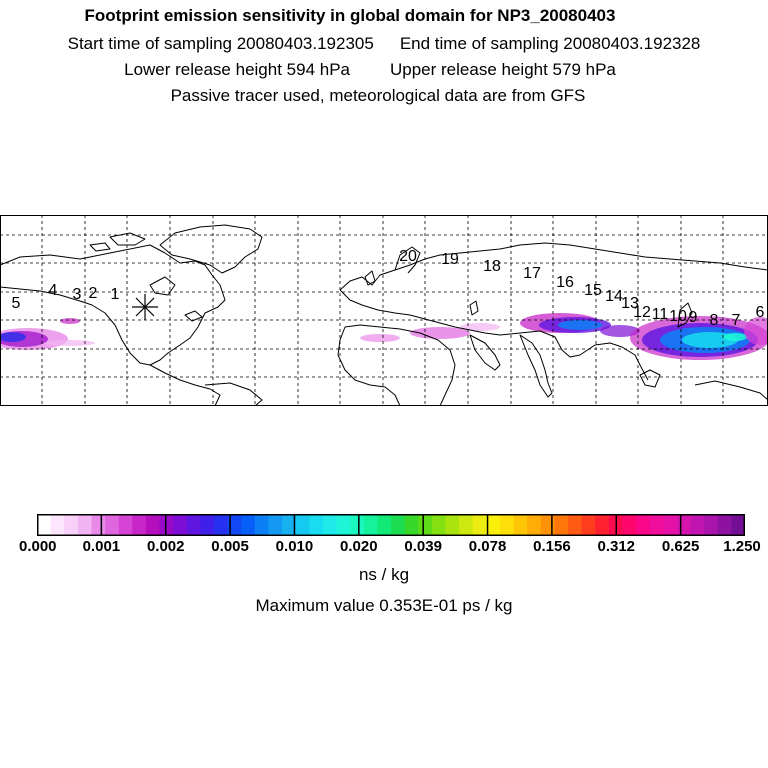 This screenshot has width=768, height=768. I want to click on color-scale-bar, so click(391, 525).